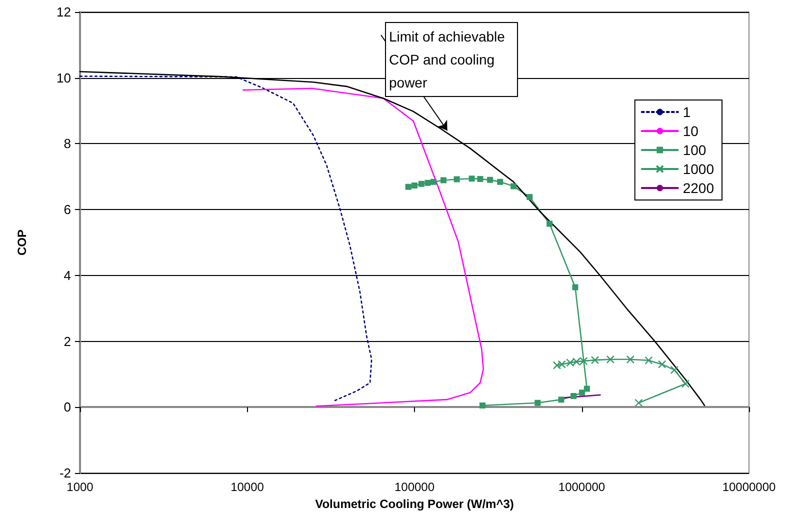 The image size is (794, 521). What do you see at coordinates (67, 275) in the screenshot?
I see `y-tick-label: 4` at bounding box center [67, 275].